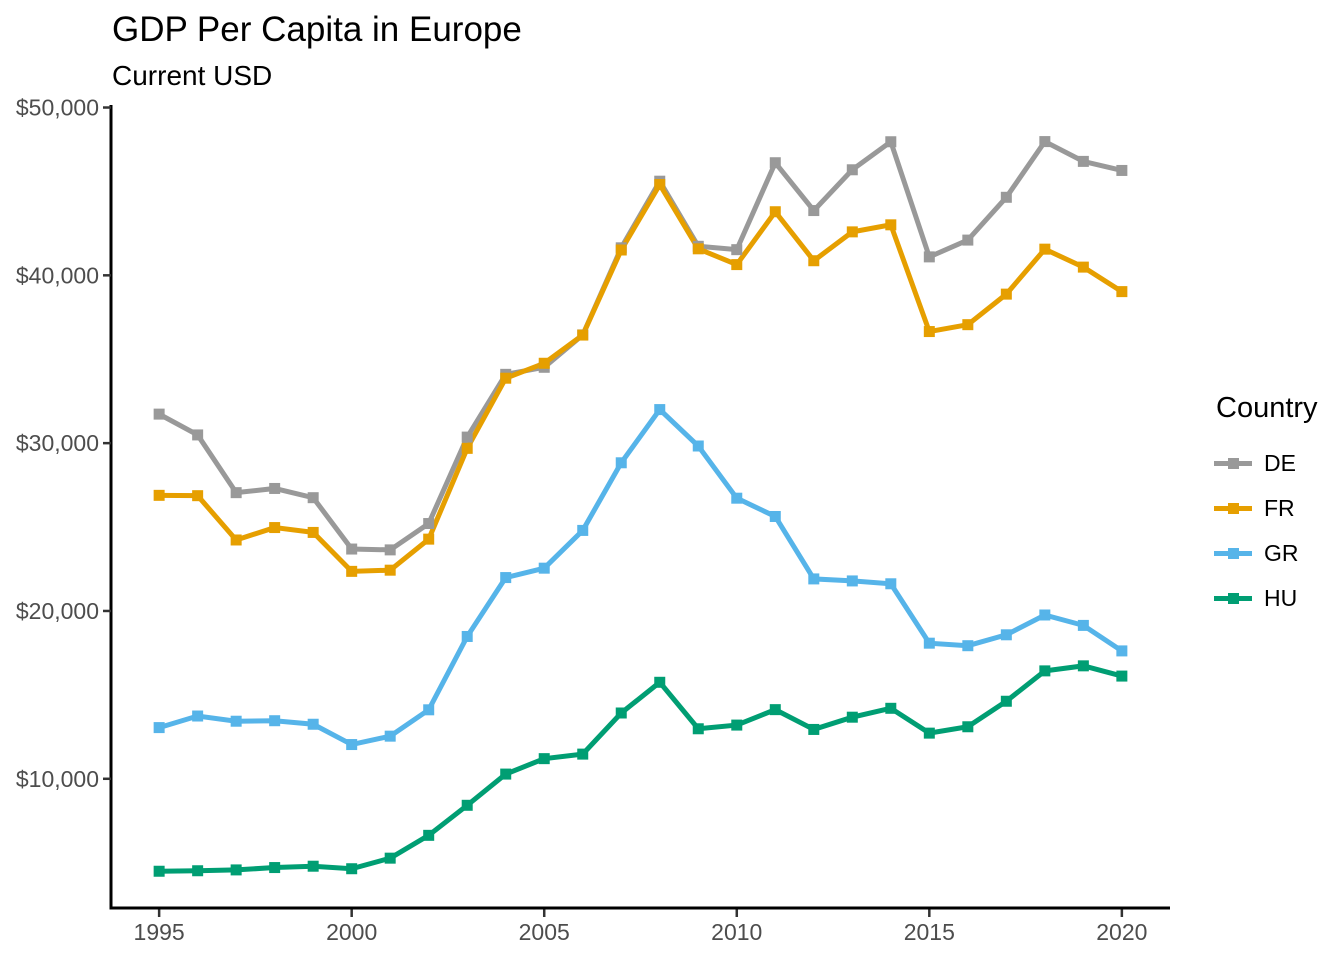 The width and height of the screenshot is (1344, 960). What do you see at coordinates (236, 721) in the screenshot?
I see `series-point-GR-1997` at bounding box center [236, 721].